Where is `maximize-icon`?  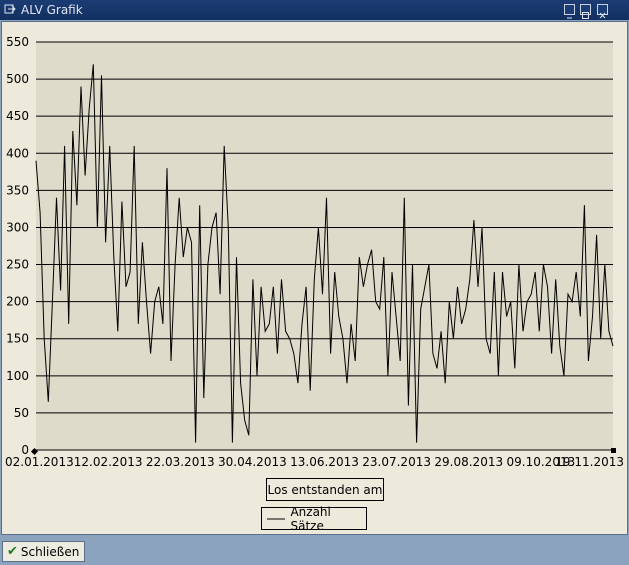 maximize-icon is located at coordinates (585, 15).